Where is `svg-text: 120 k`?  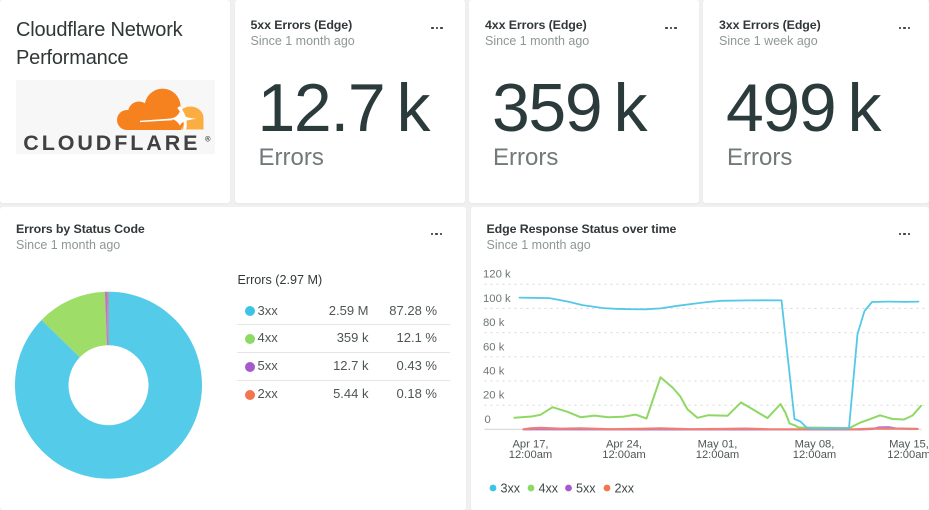
svg-text: 120 k is located at coordinates (497, 275).